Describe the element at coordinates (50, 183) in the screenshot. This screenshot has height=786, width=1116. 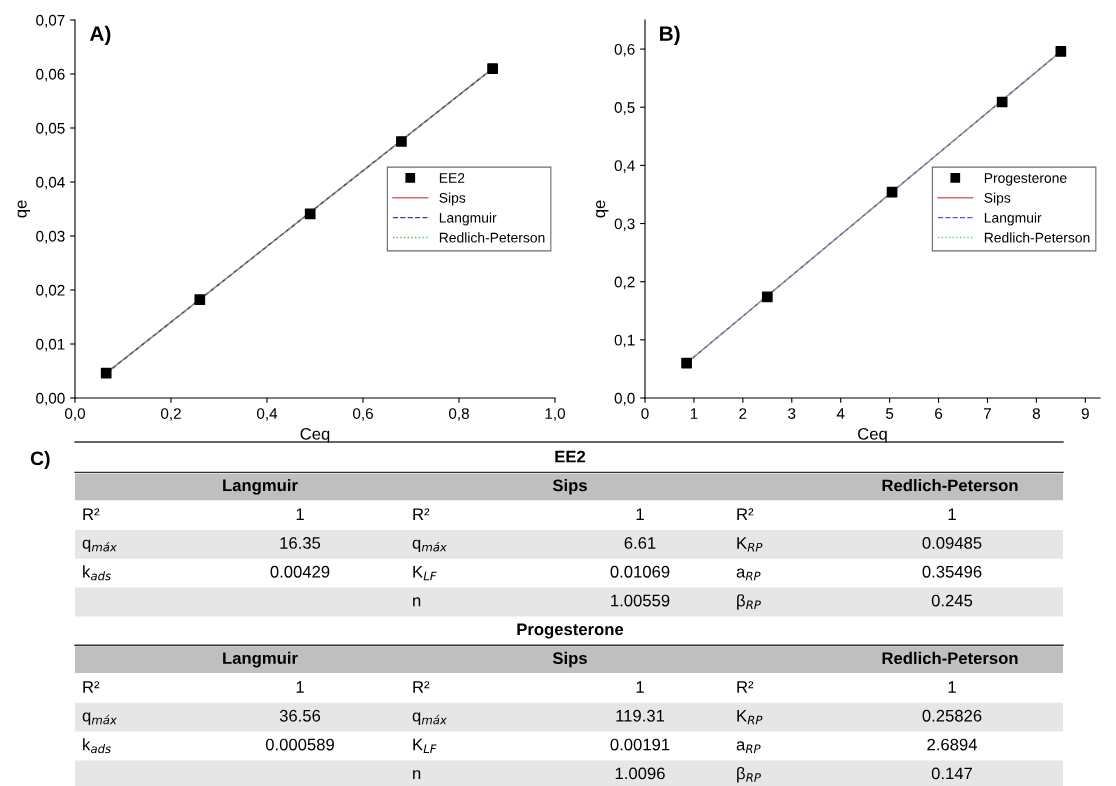
I see `y-tick-label: 0,04` at that location.